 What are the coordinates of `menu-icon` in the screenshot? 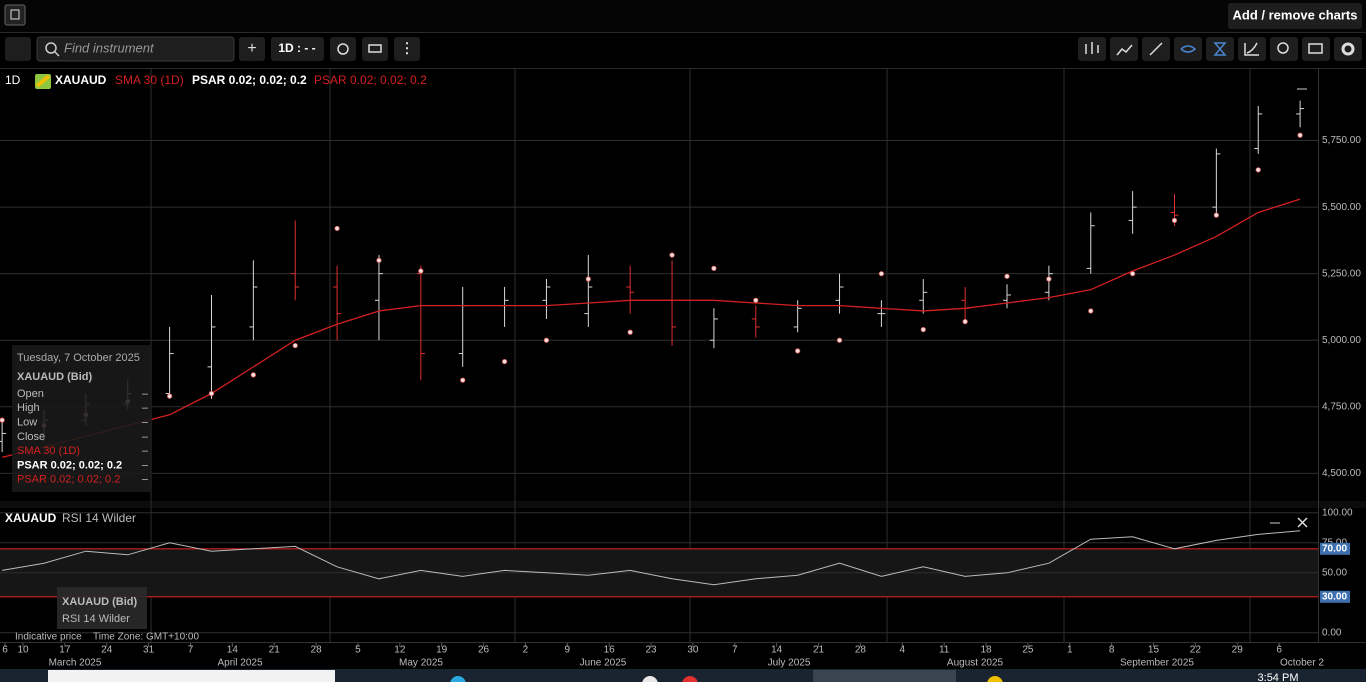 It's located at (15, 14).